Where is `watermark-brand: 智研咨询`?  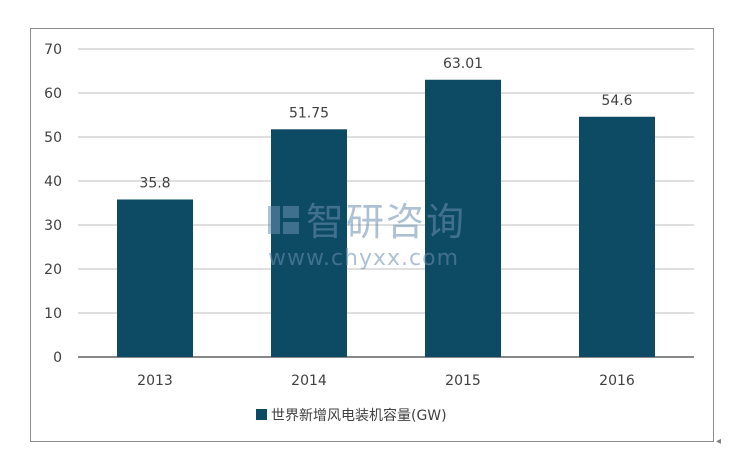
watermark-brand: 智研咨询 is located at coordinates (386, 222).